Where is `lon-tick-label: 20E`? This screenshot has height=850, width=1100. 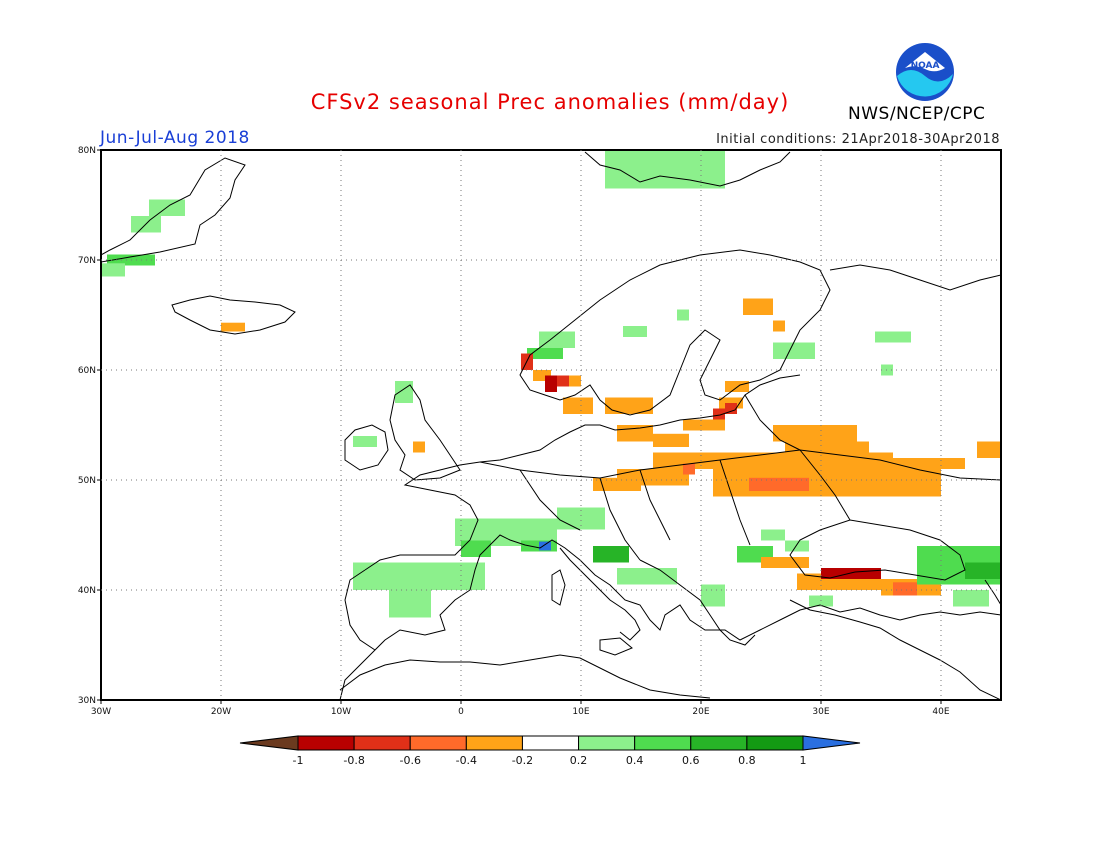 lon-tick-label: 20E is located at coordinates (700, 712).